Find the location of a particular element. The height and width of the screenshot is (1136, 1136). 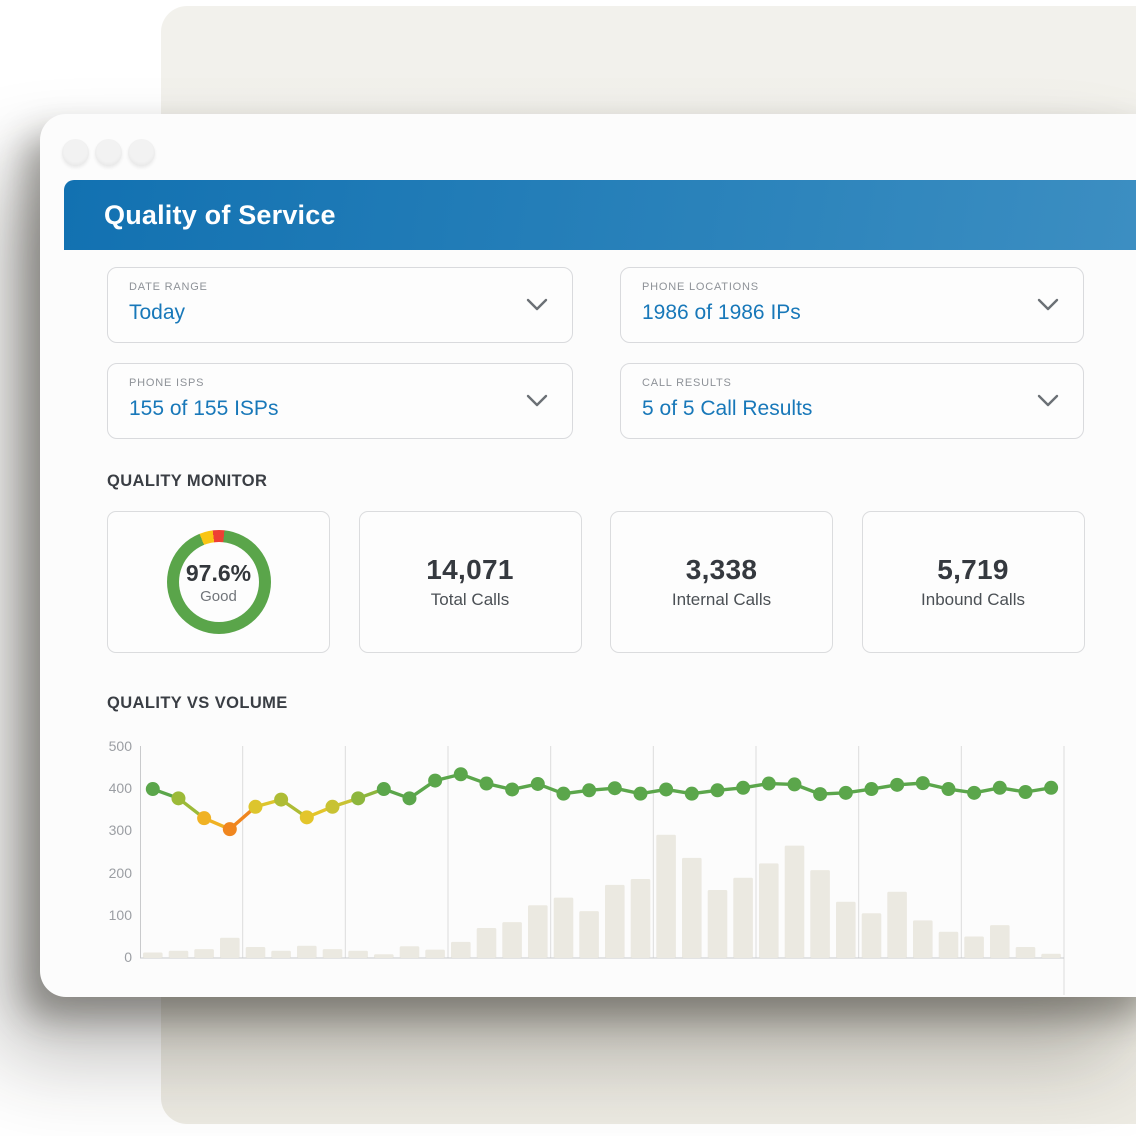

metric-label: Inbound Calls is located at coordinates (973, 599).